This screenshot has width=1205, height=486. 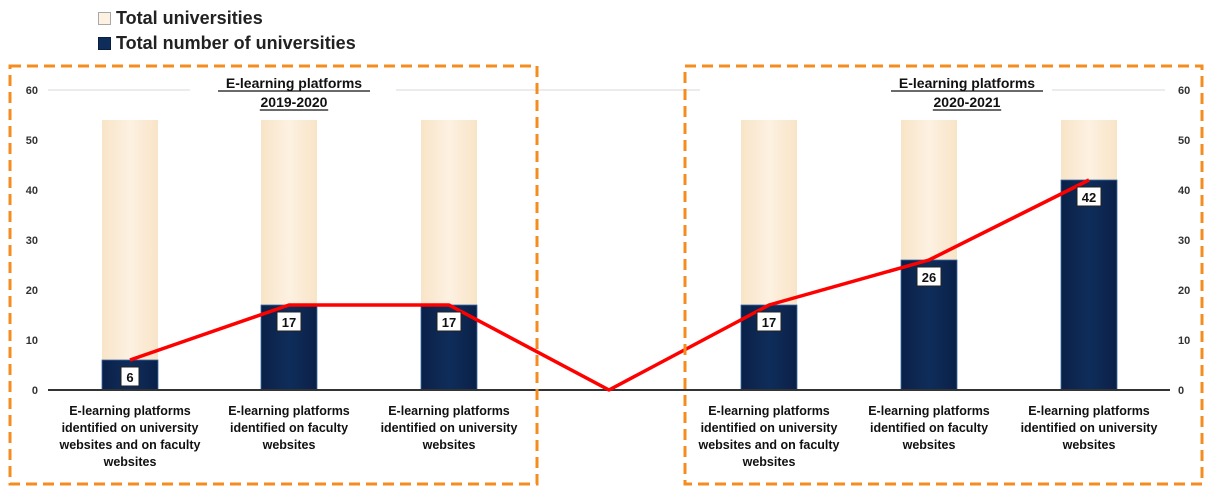 I want to click on category-label-1-line-2: websites, so click(x=289, y=445).